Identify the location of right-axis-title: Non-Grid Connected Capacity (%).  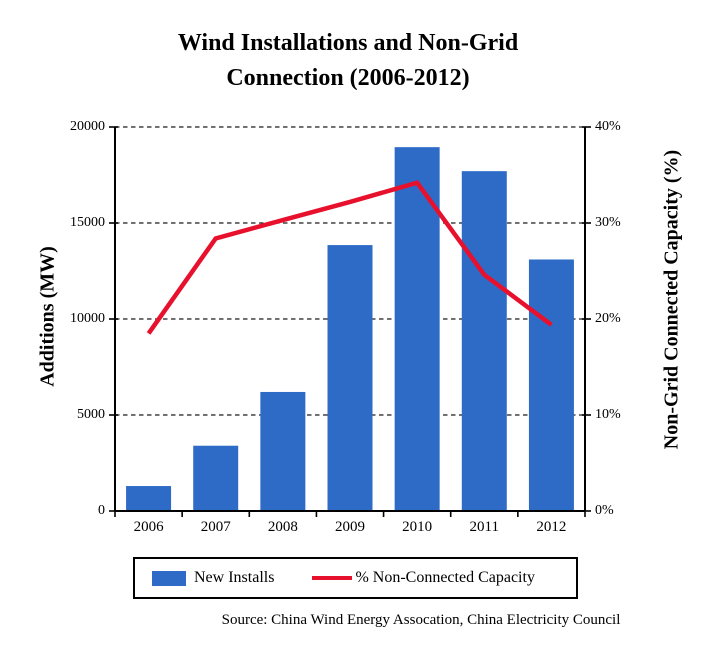
(671, 299).